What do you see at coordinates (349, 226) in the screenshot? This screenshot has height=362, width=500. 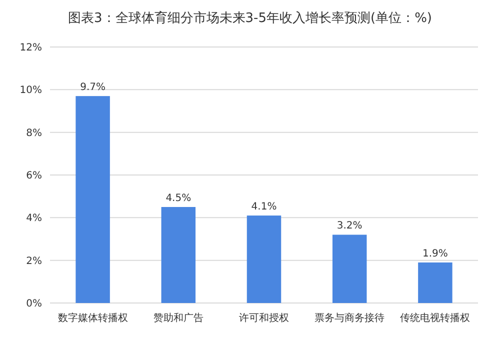 I see `data-label: 3.2%` at bounding box center [349, 226].